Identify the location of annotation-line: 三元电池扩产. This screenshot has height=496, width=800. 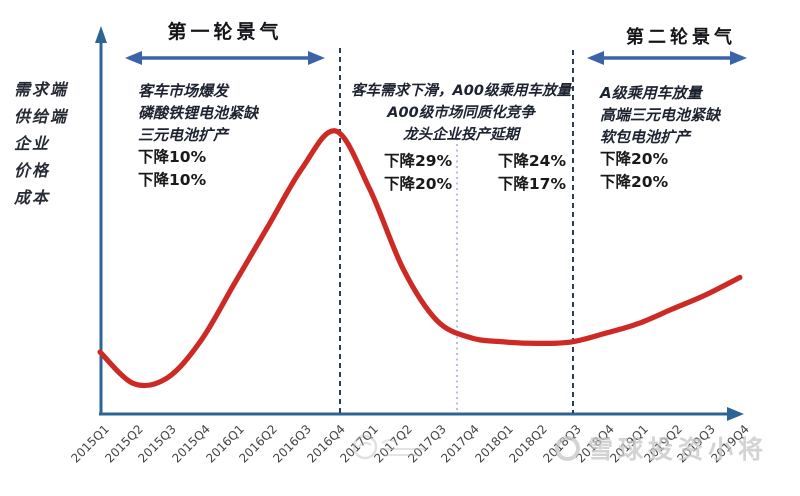
(183, 135).